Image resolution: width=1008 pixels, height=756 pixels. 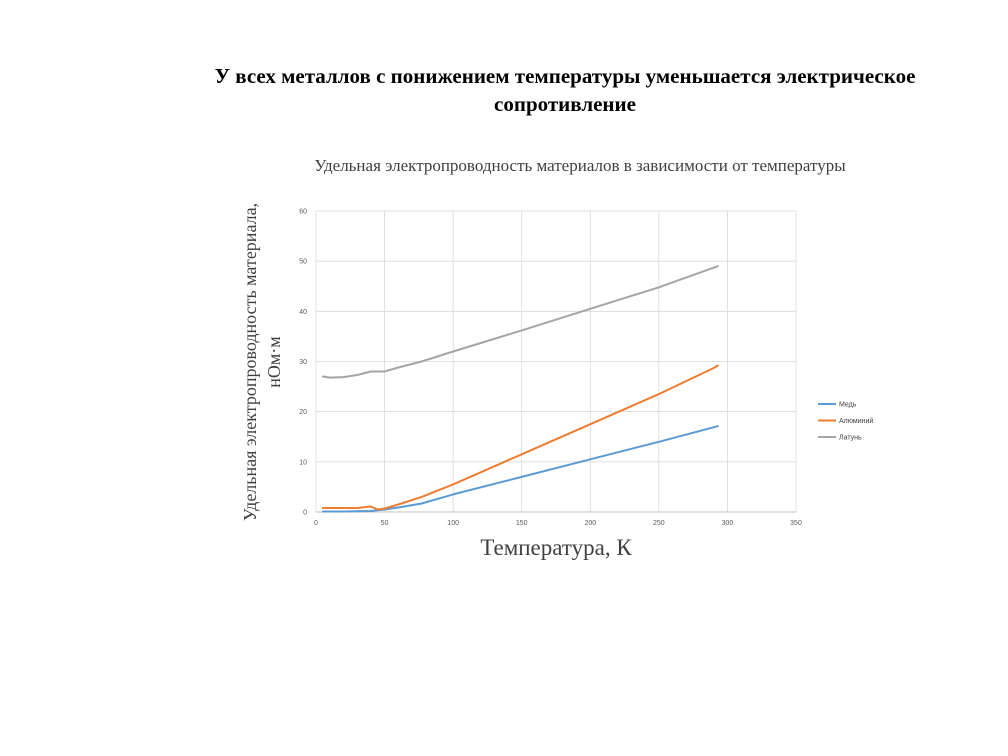 What do you see at coordinates (453, 523) in the screenshot?
I see `x-tick-label: 100` at bounding box center [453, 523].